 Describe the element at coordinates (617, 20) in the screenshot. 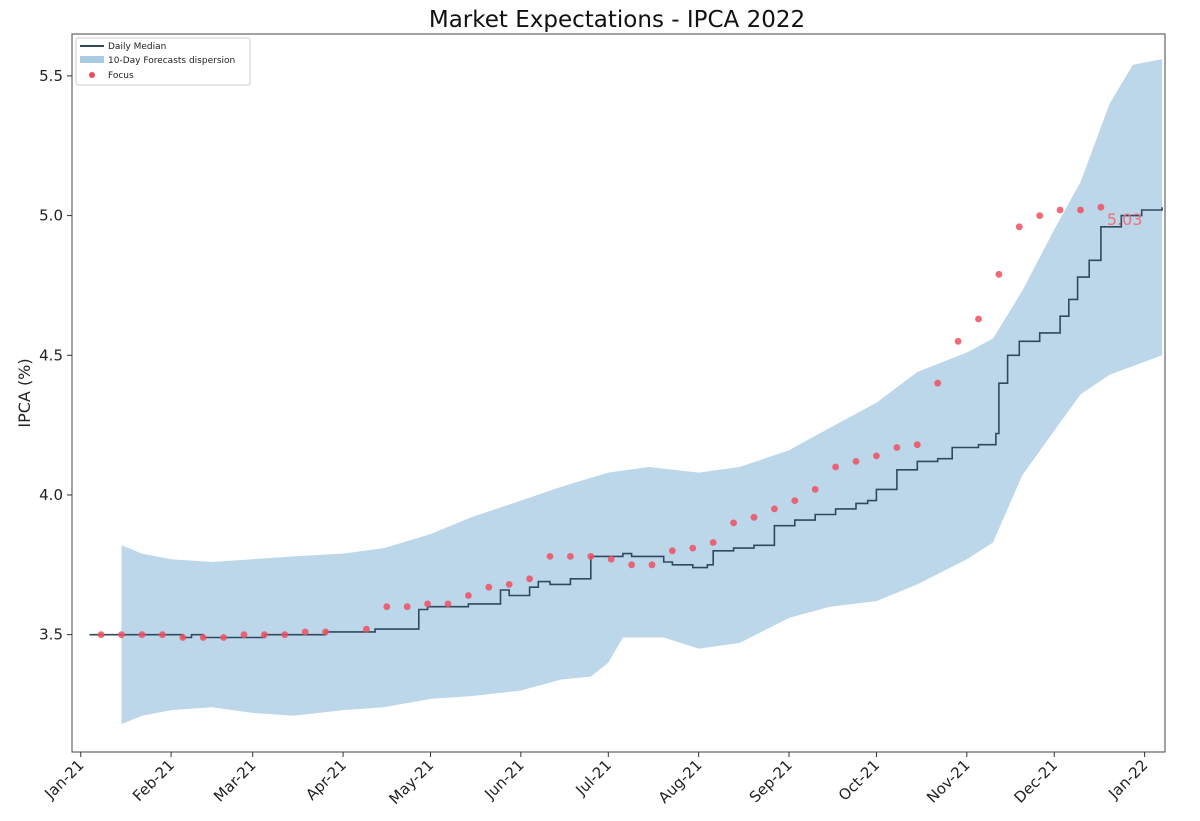

I see `chart-title: Market Expectations - IPCA 2022` at that location.